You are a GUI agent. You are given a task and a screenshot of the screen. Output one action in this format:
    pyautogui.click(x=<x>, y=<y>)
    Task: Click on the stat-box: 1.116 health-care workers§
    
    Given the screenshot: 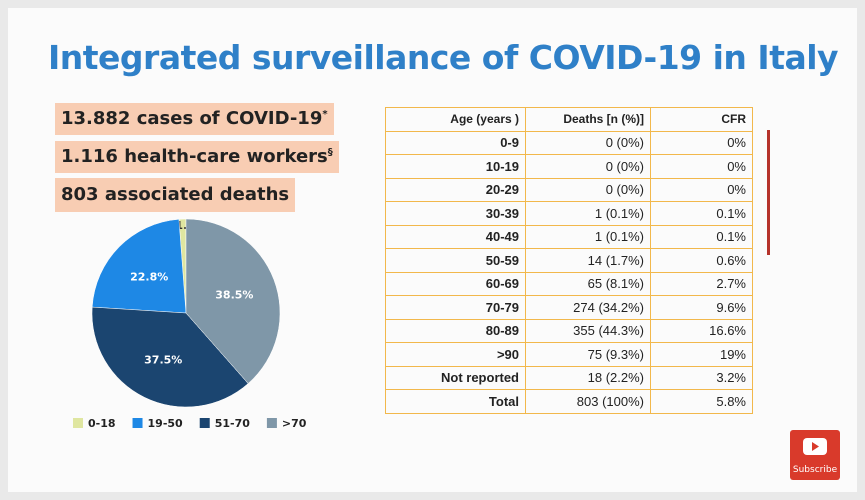 What is the action you would take?
    pyautogui.click(x=197, y=157)
    